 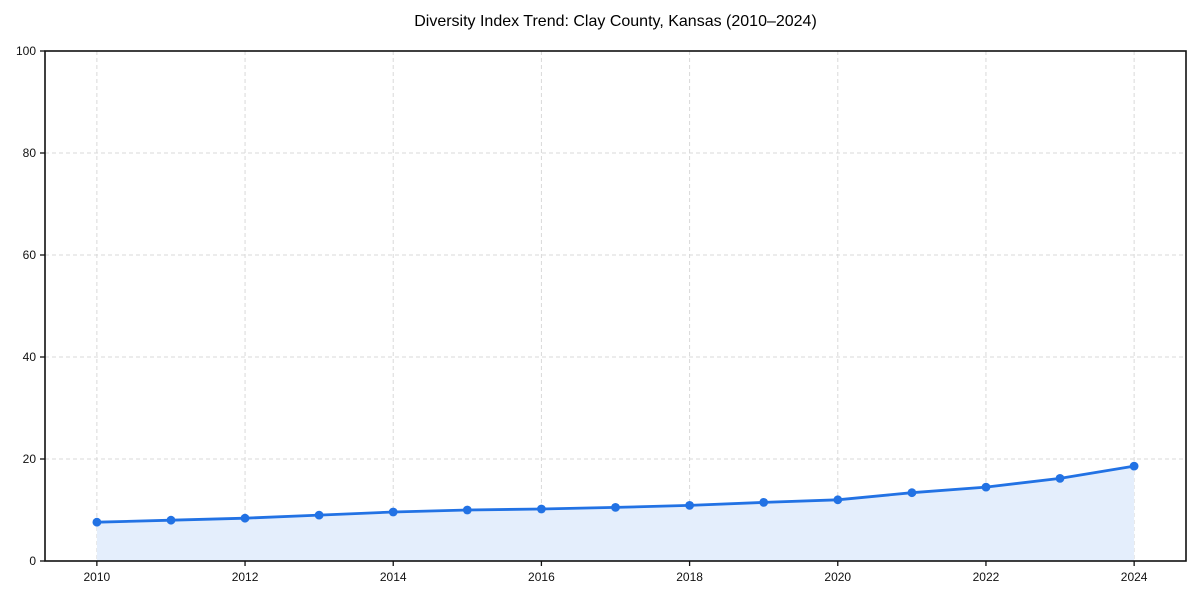 I want to click on data-point-2017, so click(x=615, y=507).